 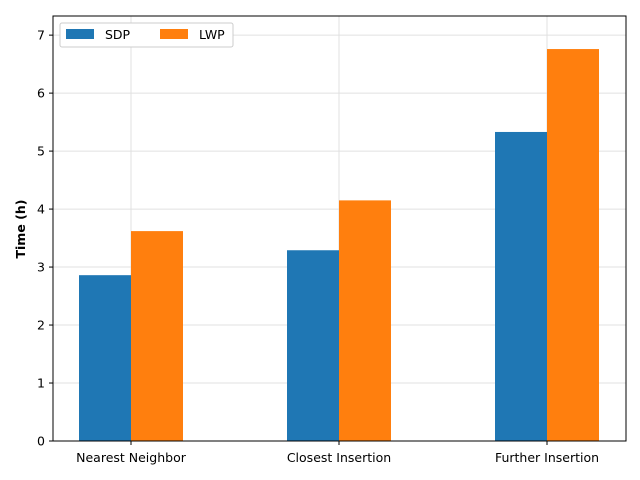 What do you see at coordinates (41, 383) in the screenshot?
I see `y-tick-label: 1` at bounding box center [41, 383].